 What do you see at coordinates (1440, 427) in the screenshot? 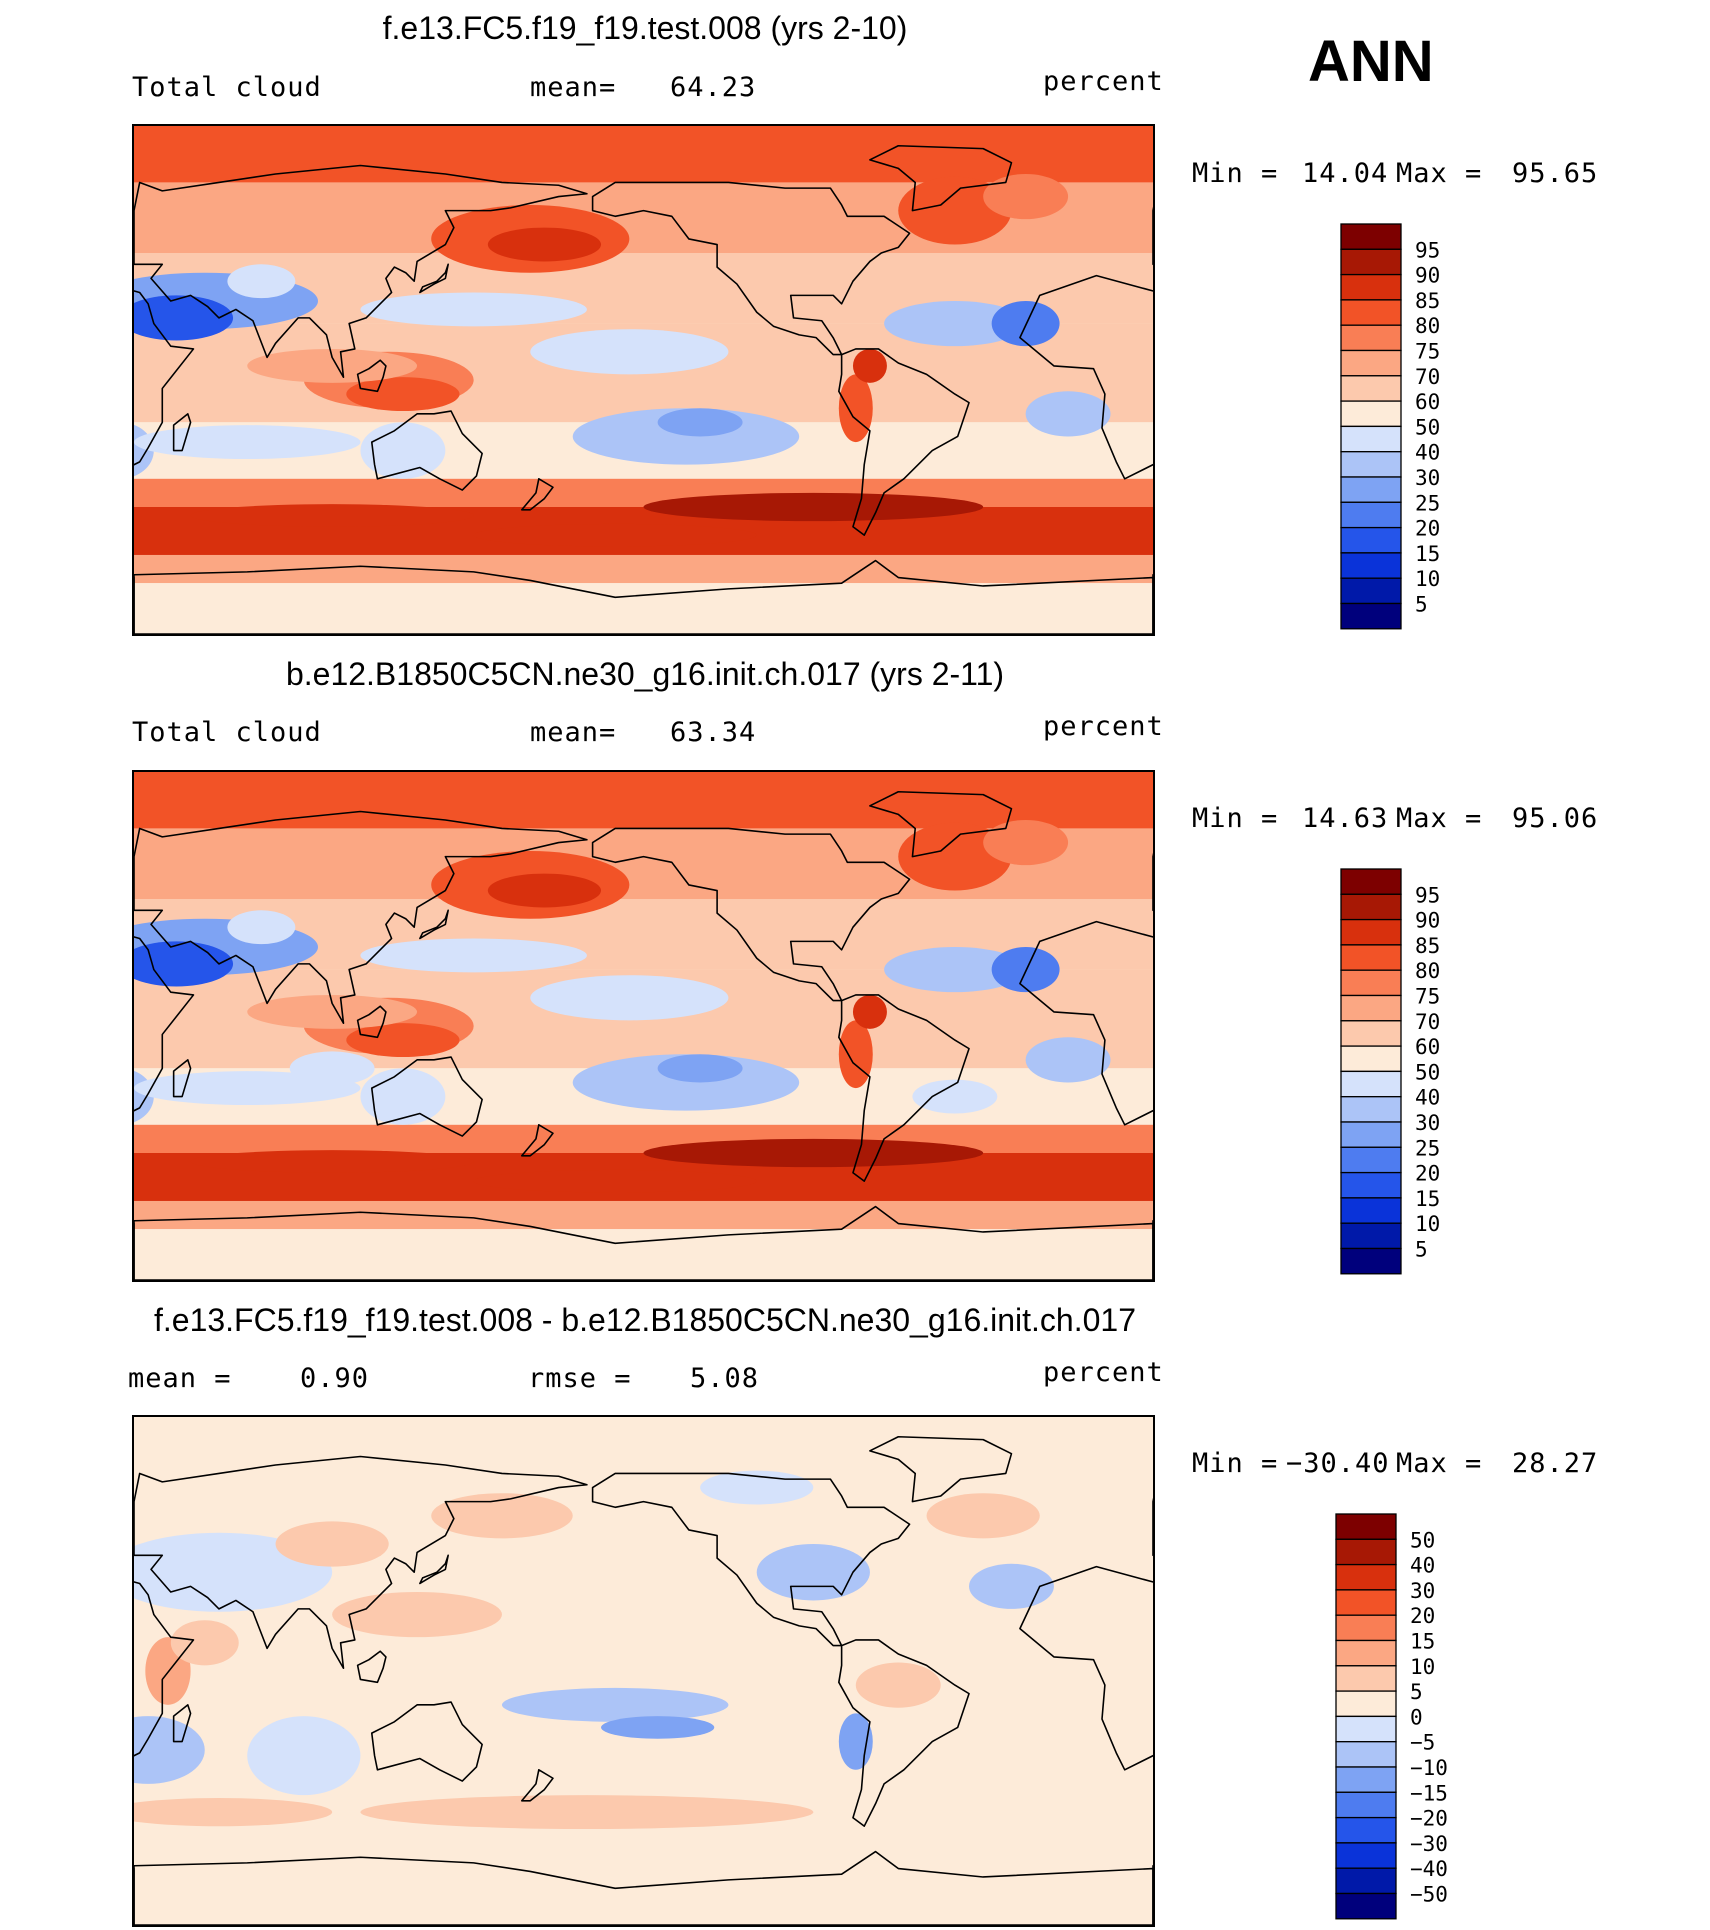
I see `panel-1-colorbar: 95 90 85 80 75 70 60 50 40 30 25 20 15 10 5` at bounding box center [1440, 427].